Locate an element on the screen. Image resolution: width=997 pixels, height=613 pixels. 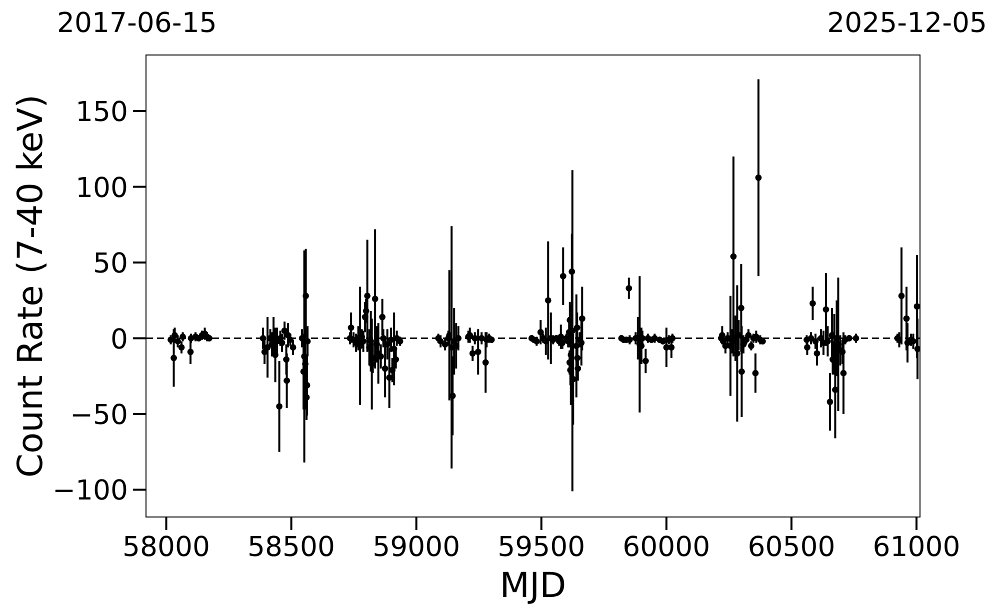
y-tick-label: 50 is located at coordinates (110, 264).